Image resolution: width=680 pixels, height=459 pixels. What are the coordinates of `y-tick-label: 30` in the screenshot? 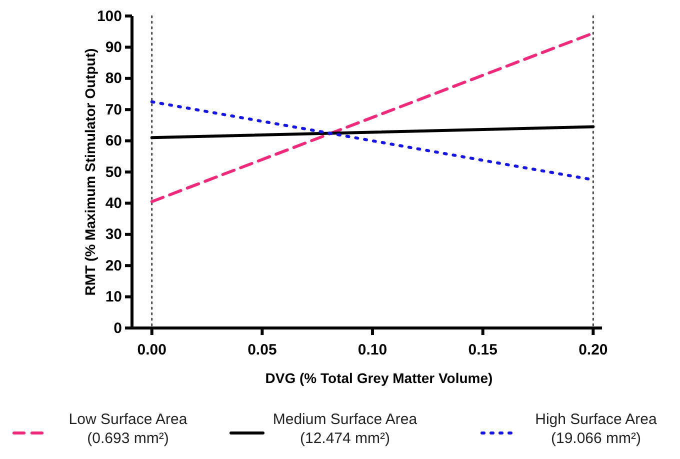 It's located at (113, 235).